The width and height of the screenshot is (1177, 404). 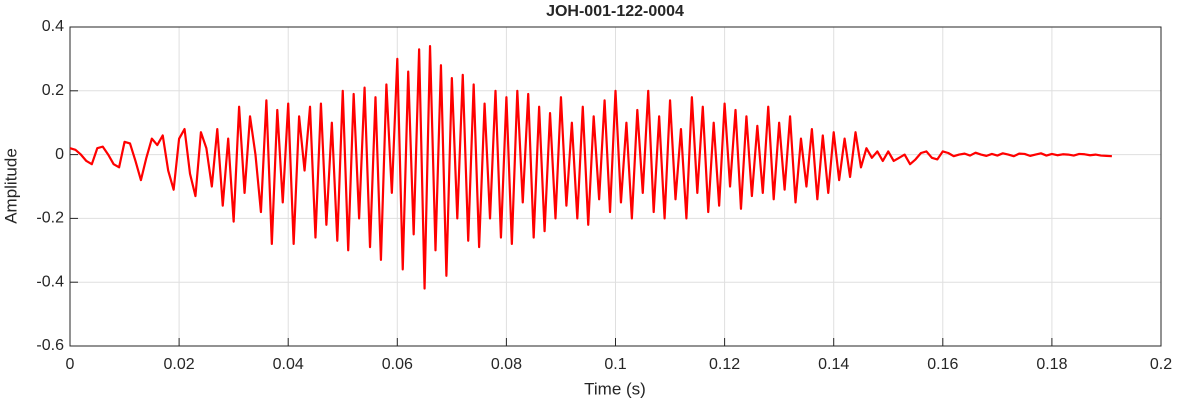 What do you see at coordinates (50, 345) in the screenshot?
I see `y-tick-label: -0.6` at bounding box center [50, 345].